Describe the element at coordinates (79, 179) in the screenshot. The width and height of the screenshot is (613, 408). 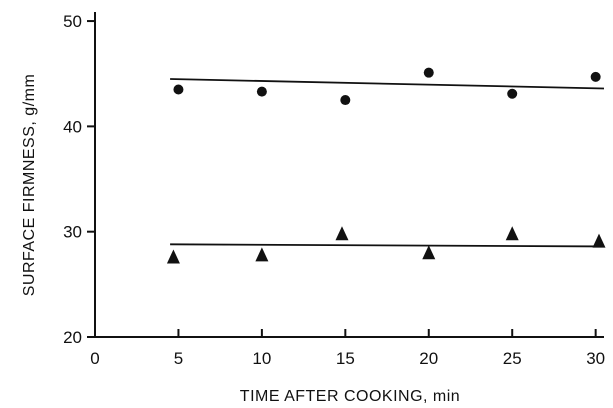
I see `y-axis-ticks: 20 30 40 50` at that location.